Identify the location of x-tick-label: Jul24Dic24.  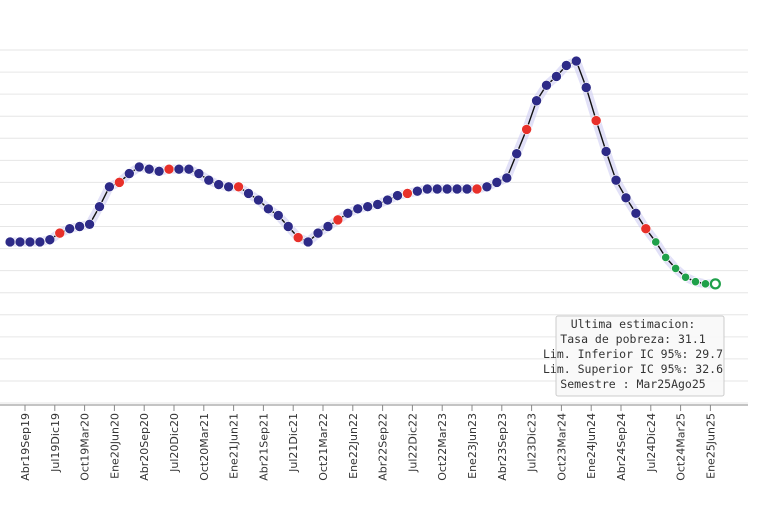
(651, 443).